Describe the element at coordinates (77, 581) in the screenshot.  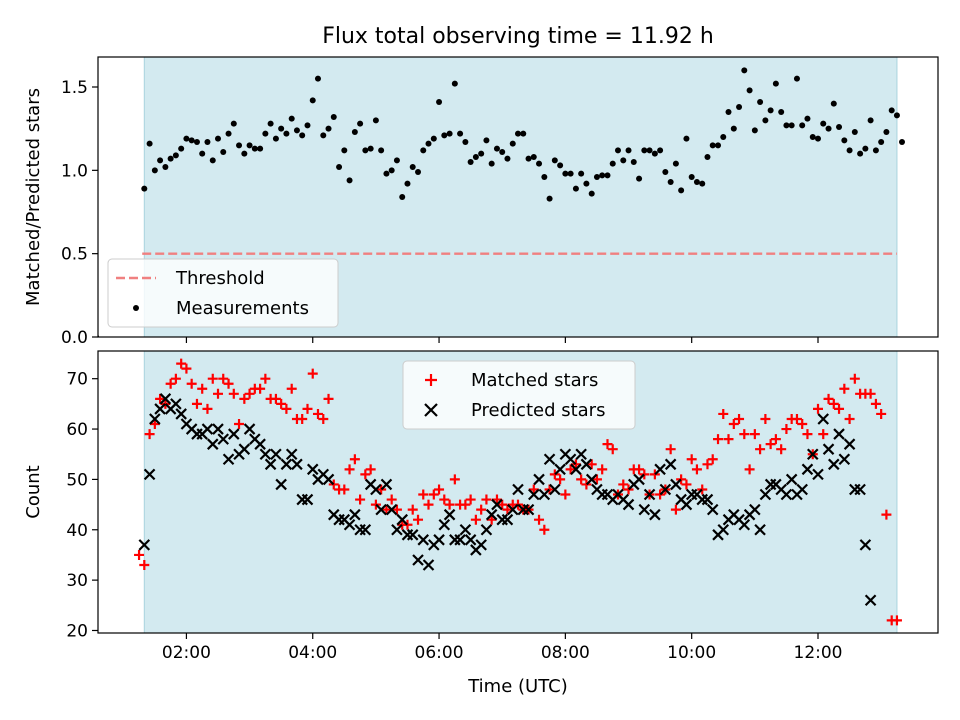
I see `y-tick-label: 30` at that location.